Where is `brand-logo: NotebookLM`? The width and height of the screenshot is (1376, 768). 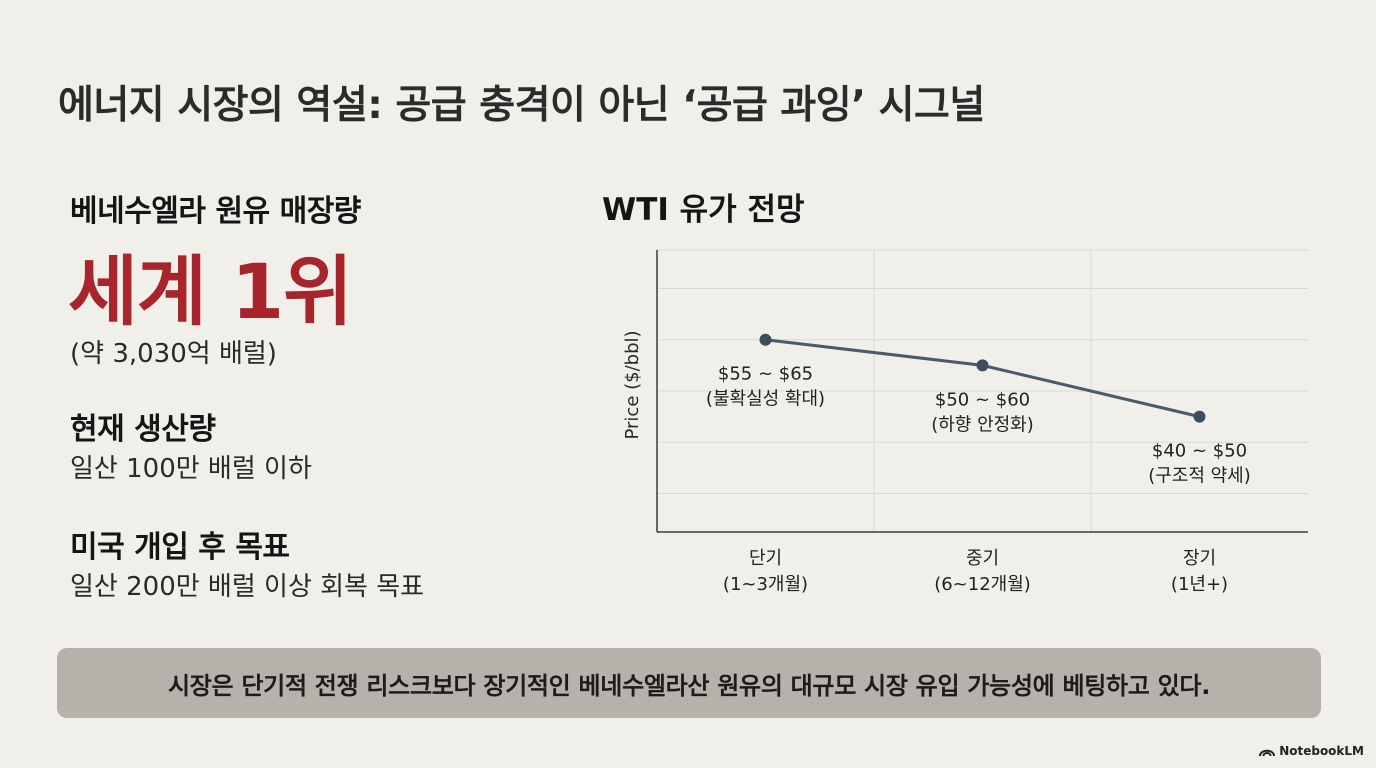
brand-logo: NotebookLM is located at coordinates (1311, 751).